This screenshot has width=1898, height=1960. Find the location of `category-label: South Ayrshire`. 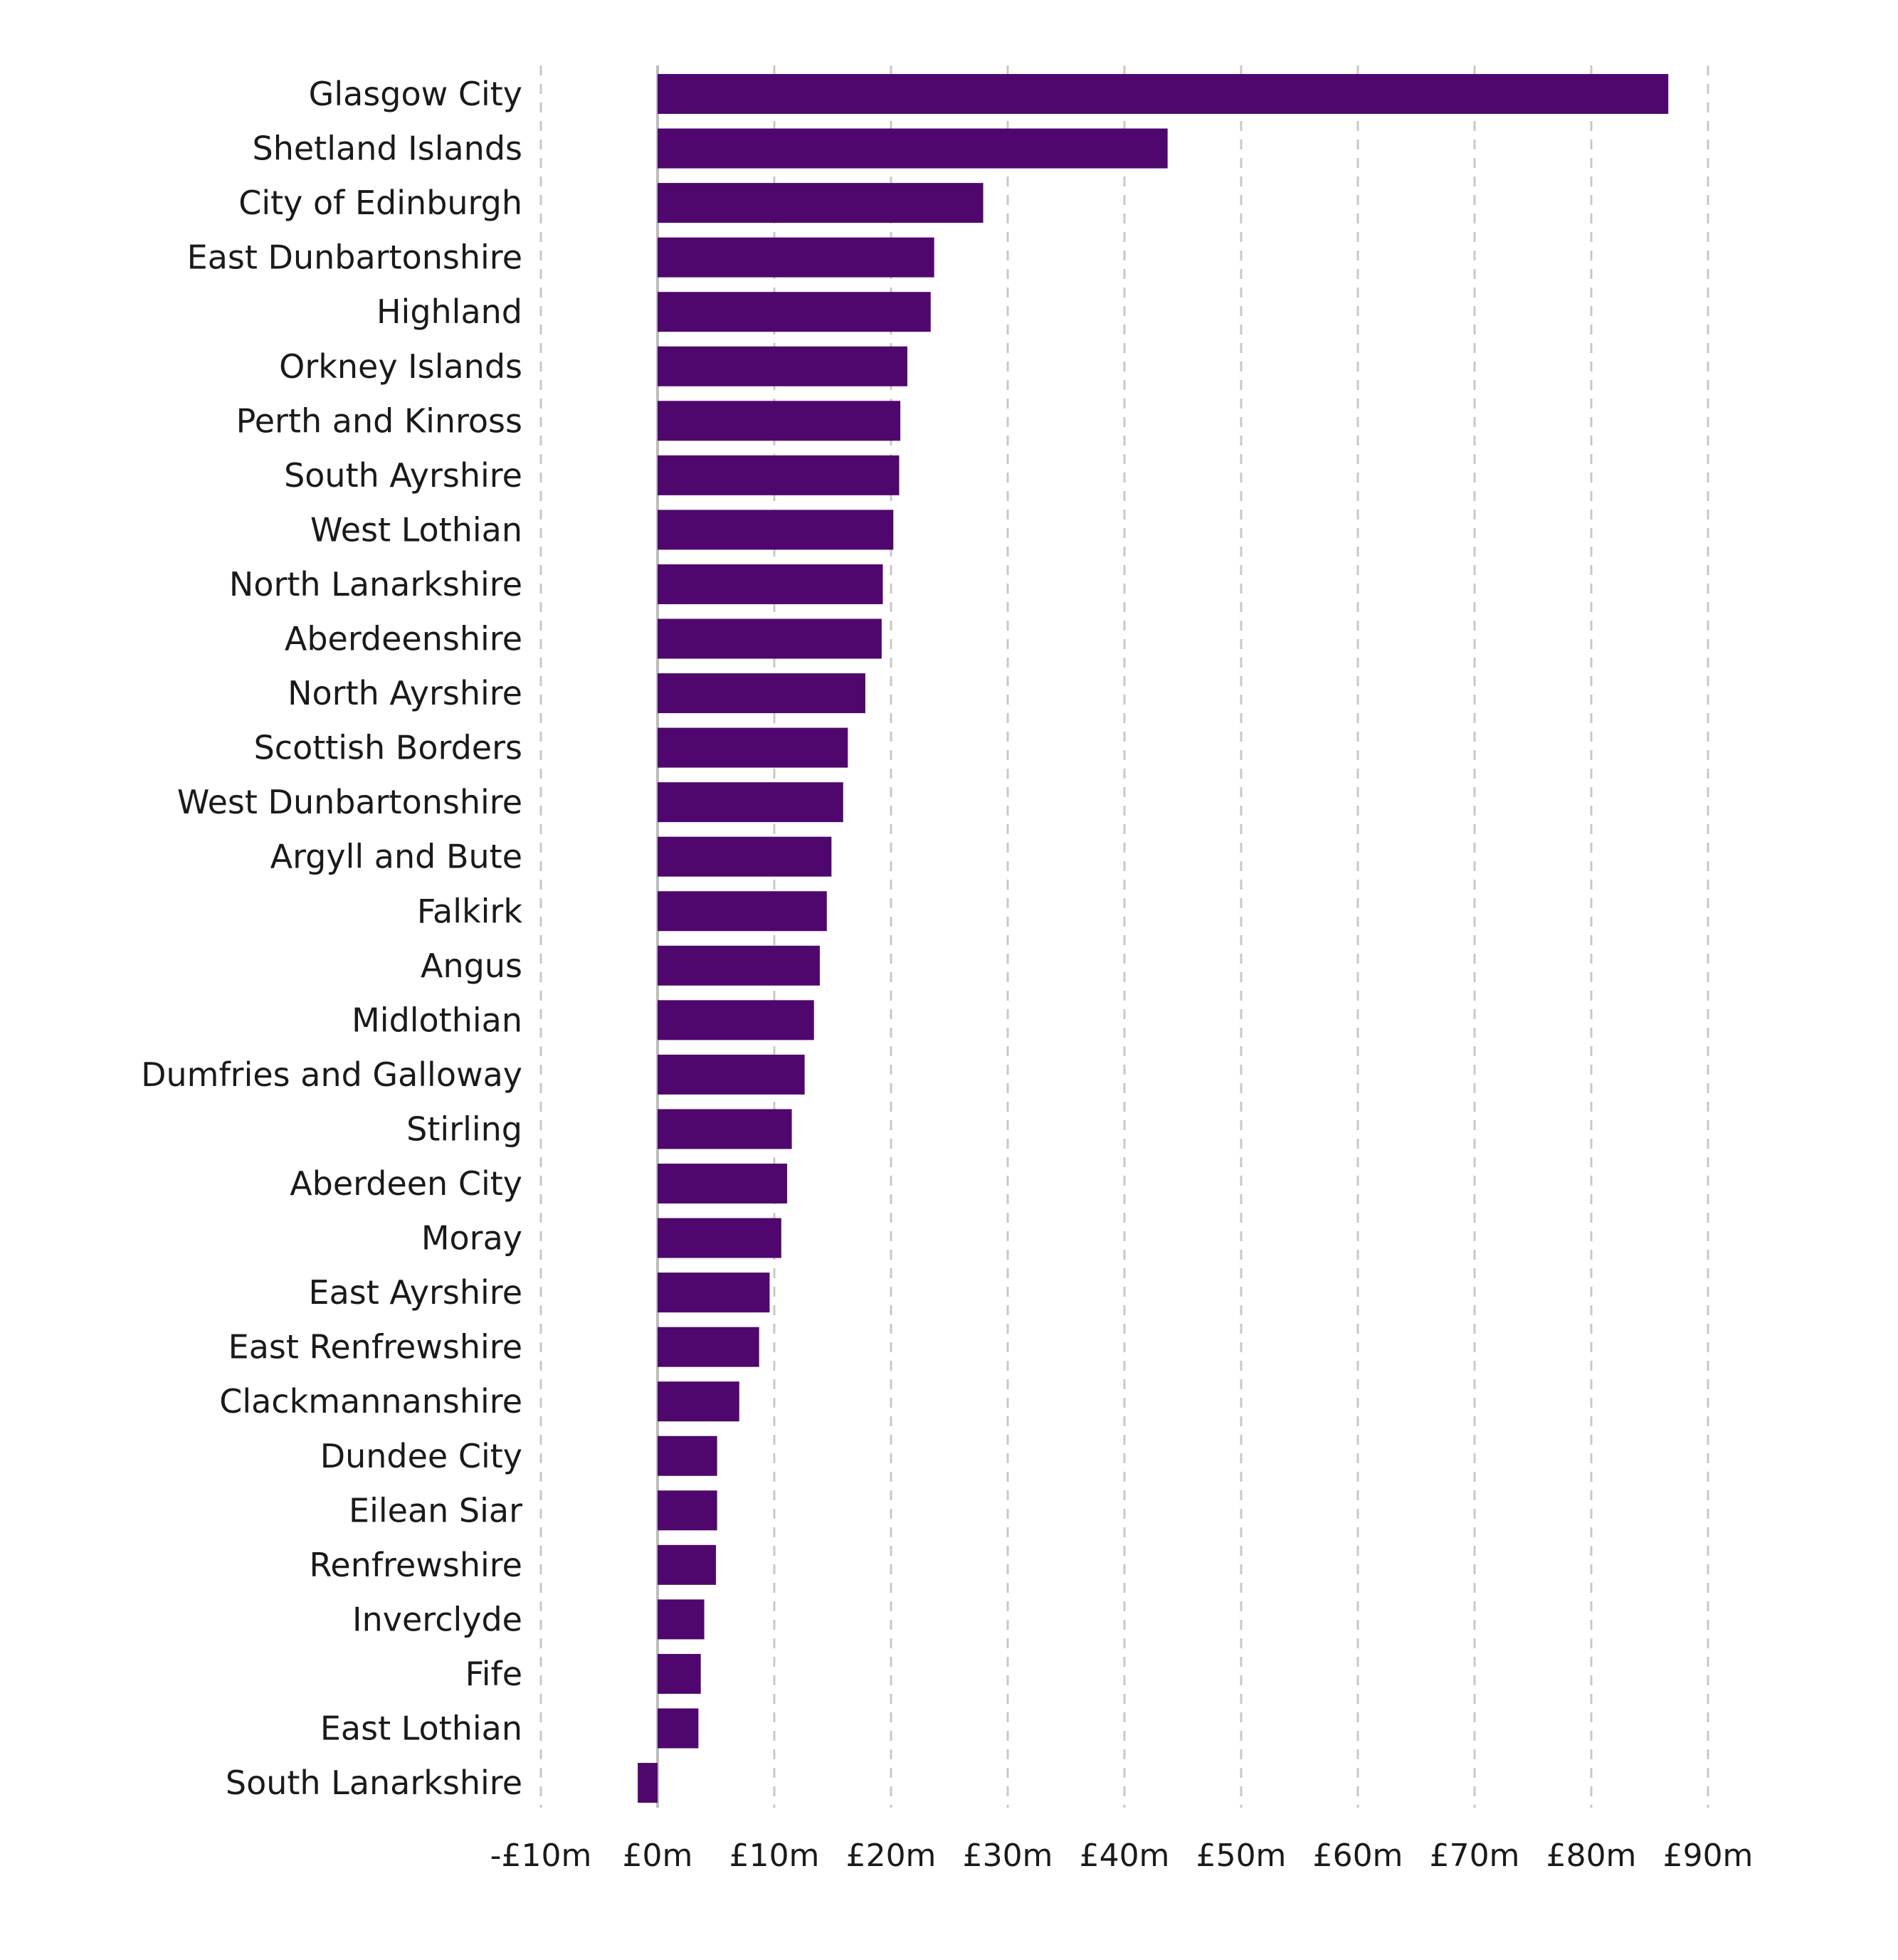

category-label: South Ayrshire is located at coordinates (403, 476).